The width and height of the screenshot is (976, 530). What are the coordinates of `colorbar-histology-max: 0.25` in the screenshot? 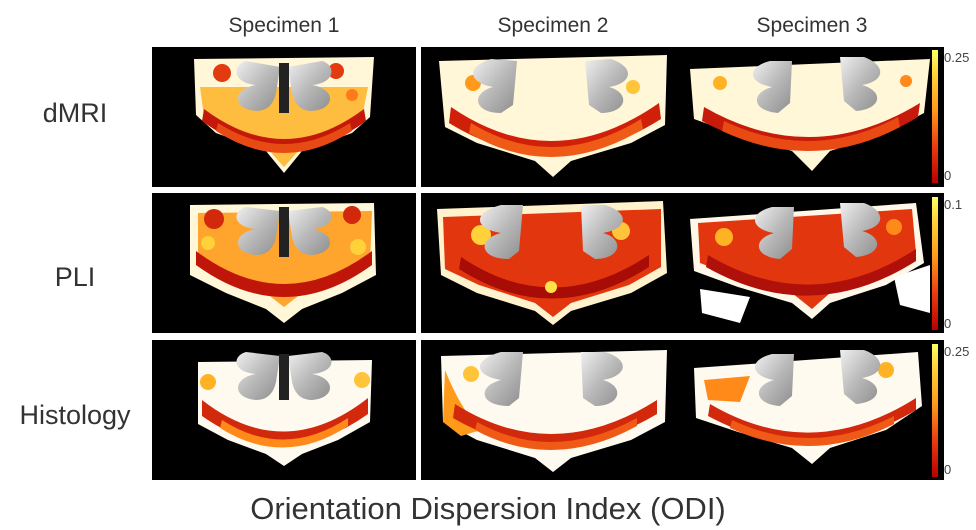 It's located at (957, 351).